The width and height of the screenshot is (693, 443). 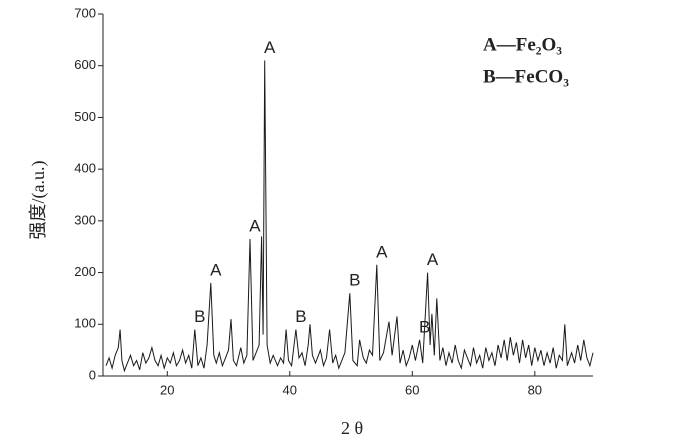 I want to click on x-axis-label: 2 θ, so click(x=352, y=428).